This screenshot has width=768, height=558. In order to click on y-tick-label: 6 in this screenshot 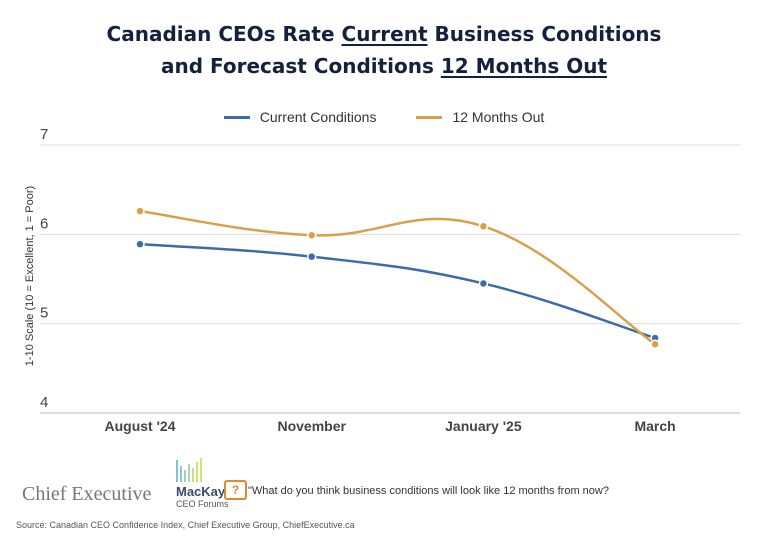, I will do `click(44, 223)`.